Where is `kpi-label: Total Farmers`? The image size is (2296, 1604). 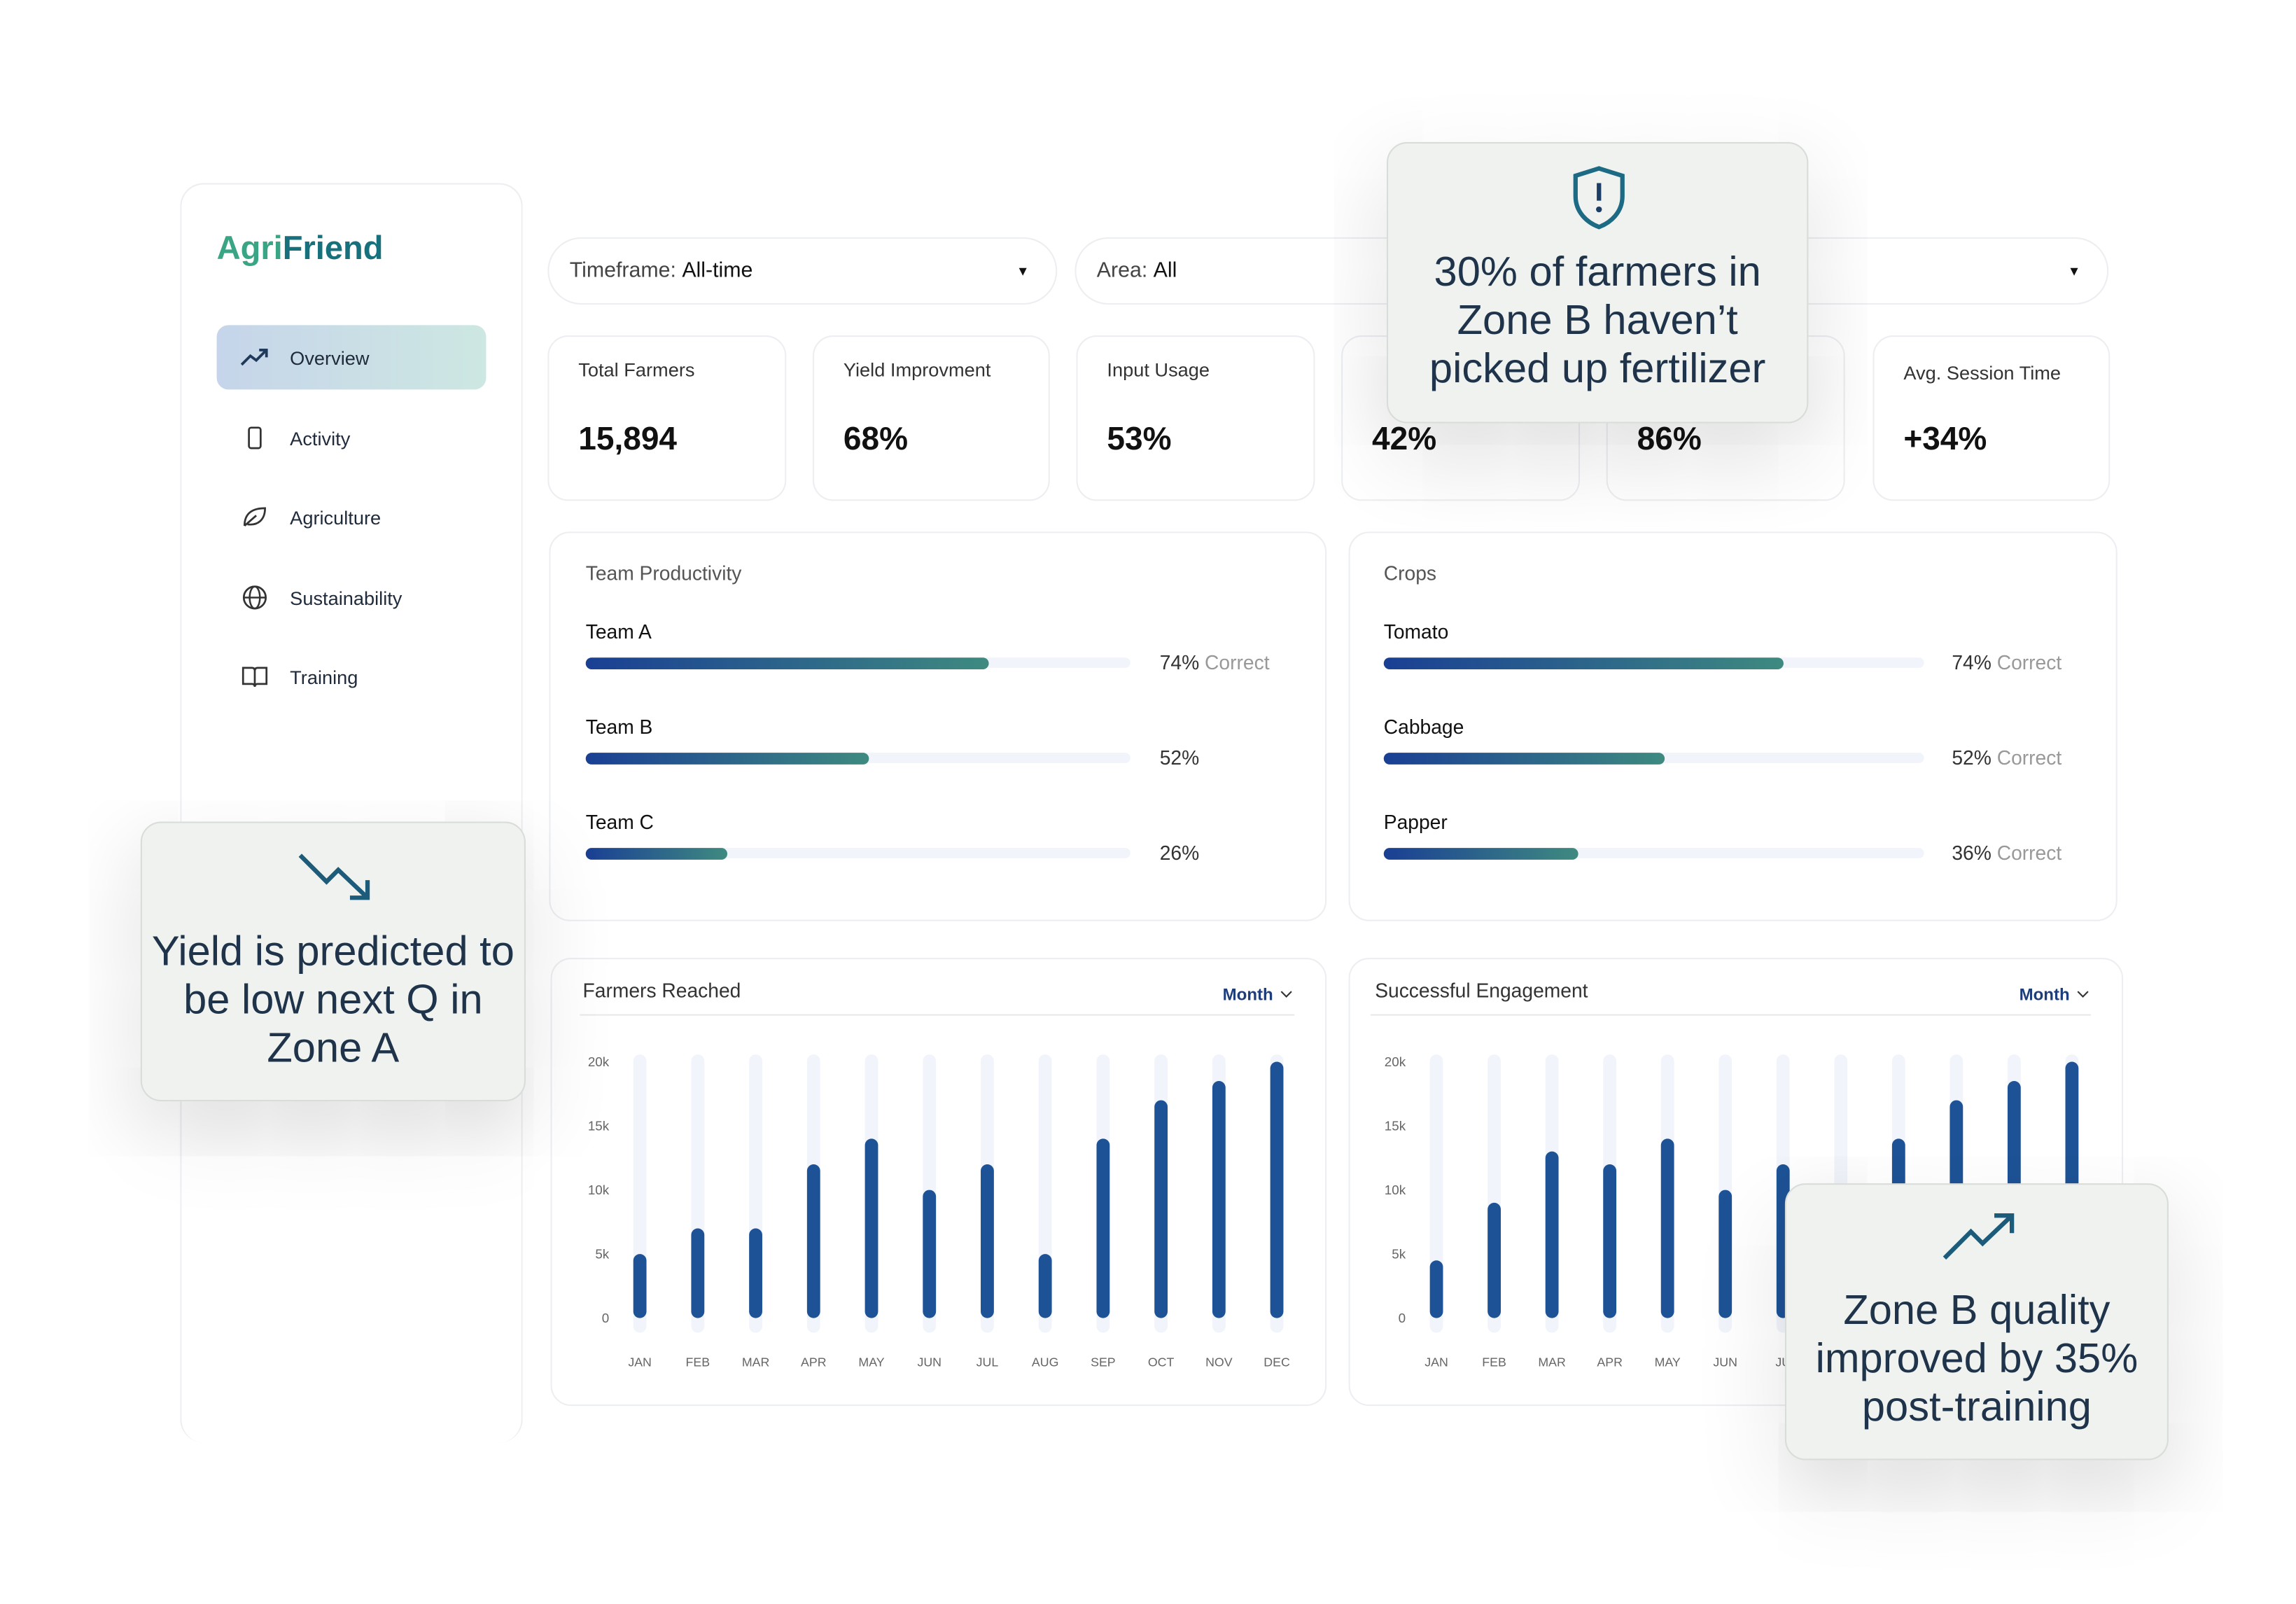
kpi-label: Total Farmers is located at coordinates (636, 369).